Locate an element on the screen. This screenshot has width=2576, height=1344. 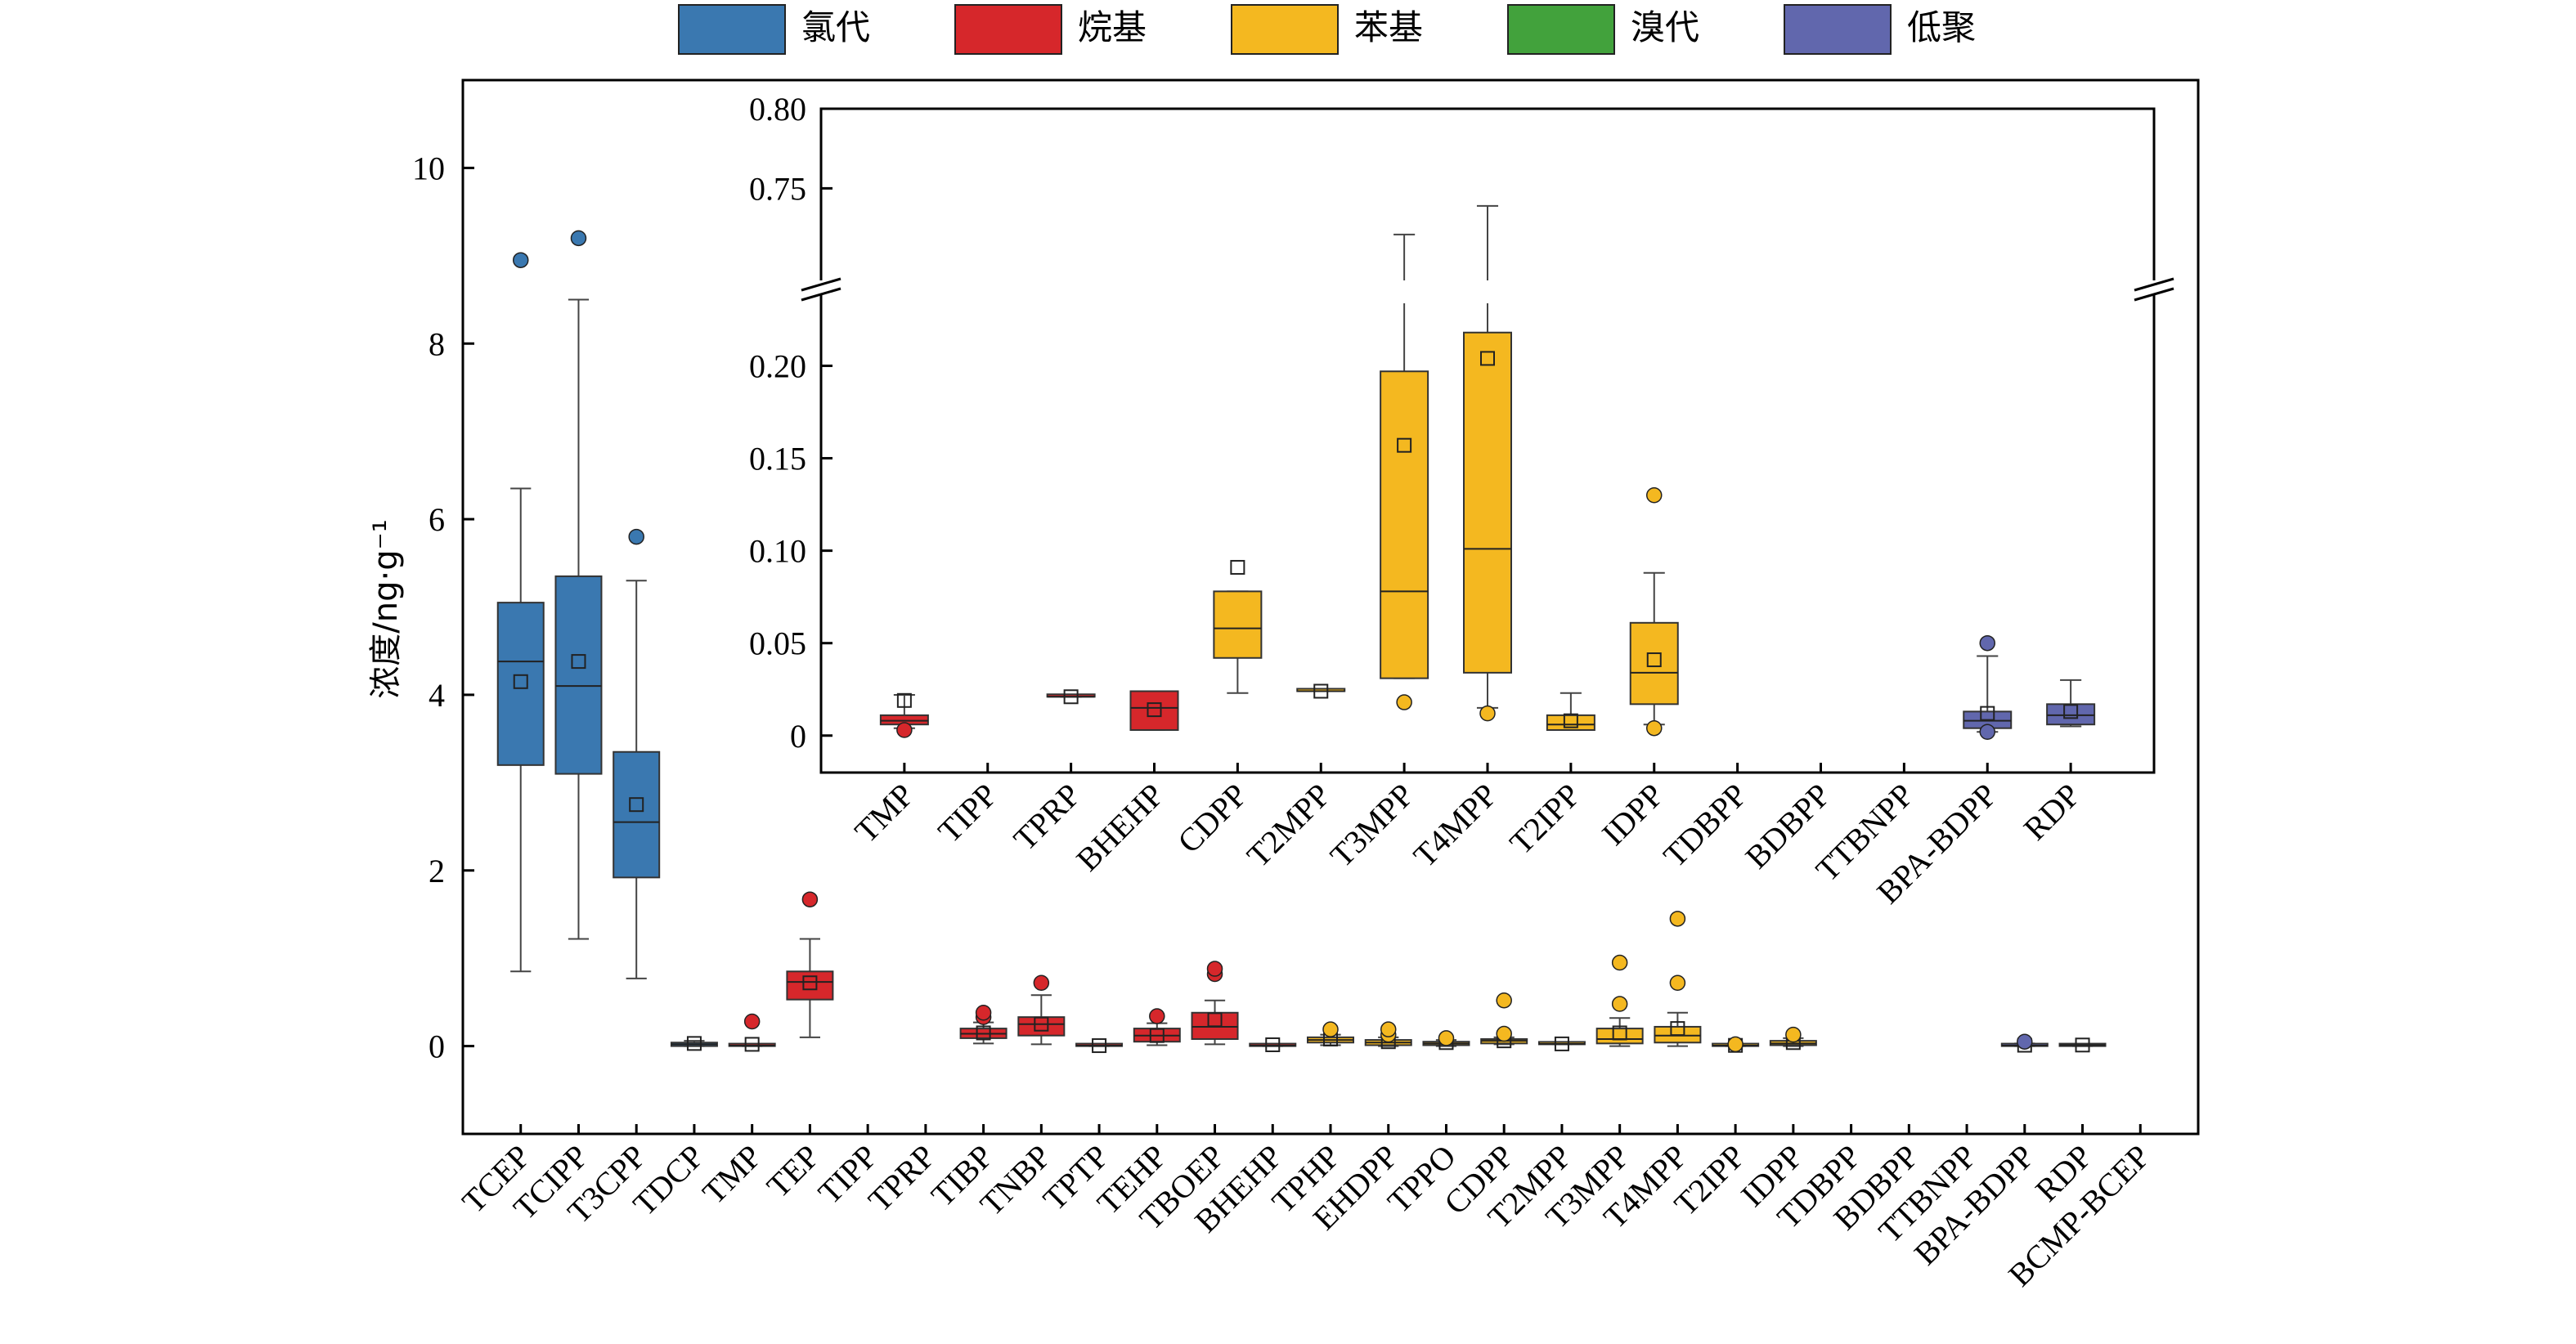
inset-y-tick-label-1: 0.05 is located at coordinates (777, 643).